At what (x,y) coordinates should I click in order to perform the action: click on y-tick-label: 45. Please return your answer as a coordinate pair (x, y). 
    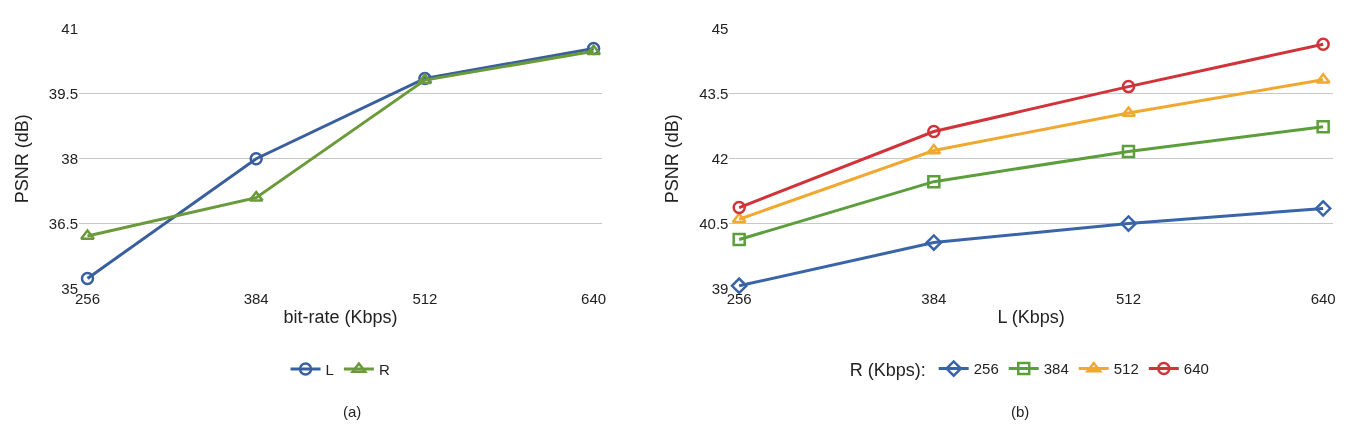
    Looking at the image, I should click on (720, 29).